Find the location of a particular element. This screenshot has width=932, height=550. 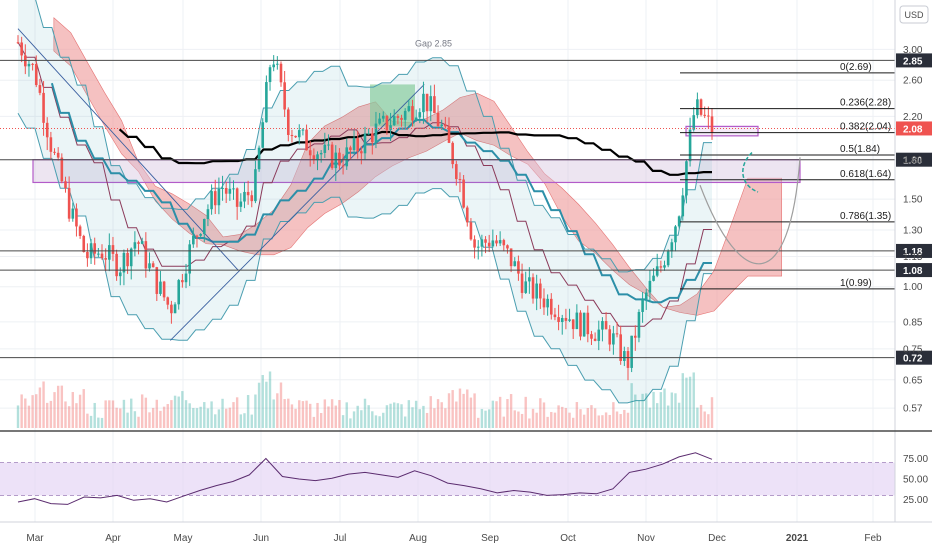

rsi-tick-label: 50.00 is located at coordinates (915, 480).